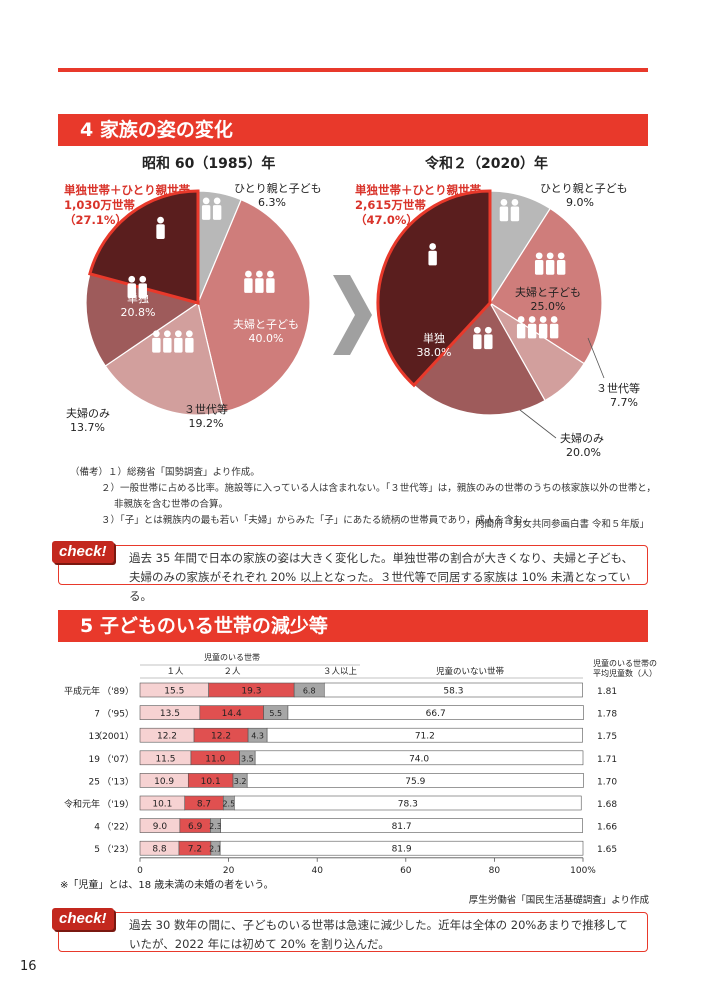 The width and height of the screenshot is (707, 1000). Describe the element at coordinates (278, 188) in the screenshot. I see `pie1-label-0: ひとり親と子ども` at that location.